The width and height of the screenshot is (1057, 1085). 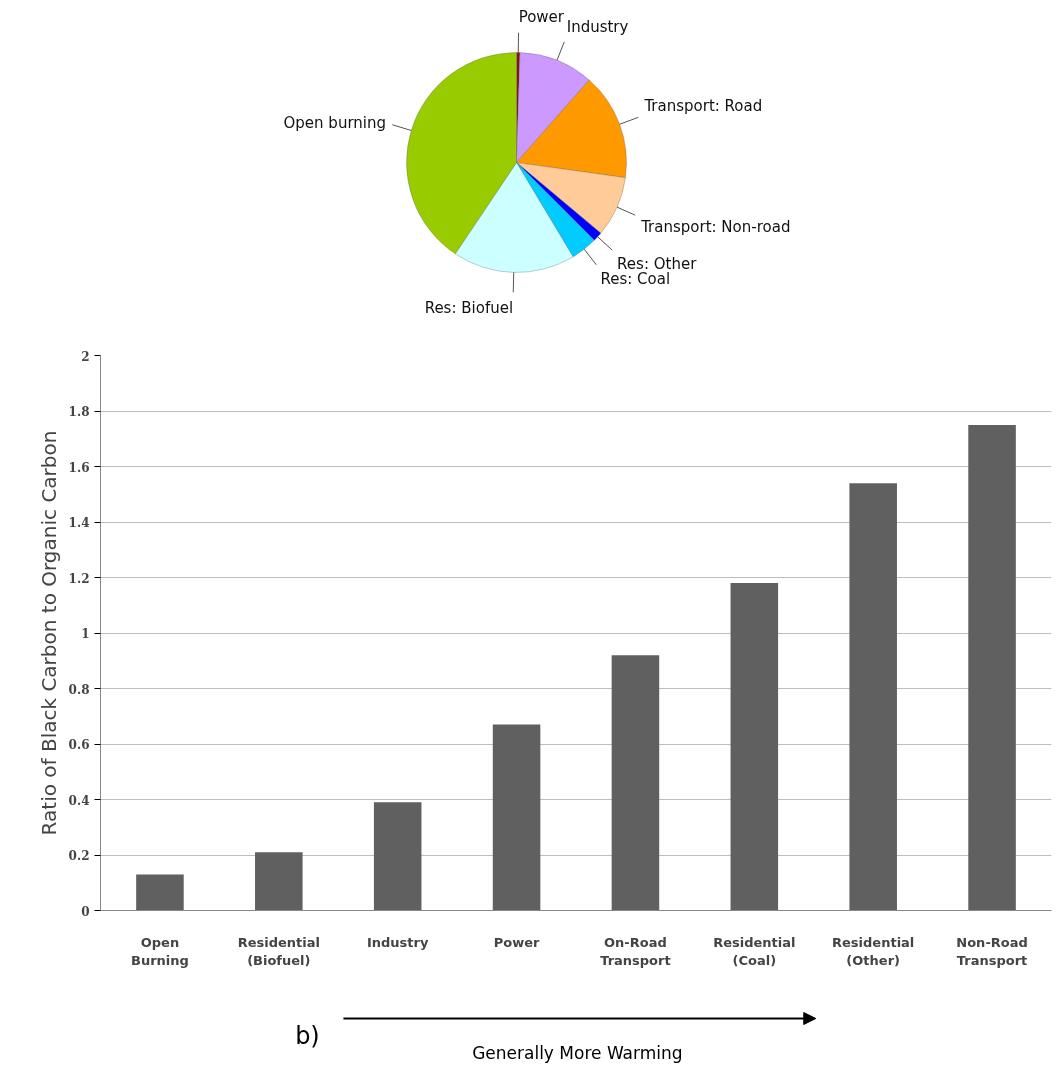 I want to click on slice-label: Transport: Road, so click(x=703, y=106).